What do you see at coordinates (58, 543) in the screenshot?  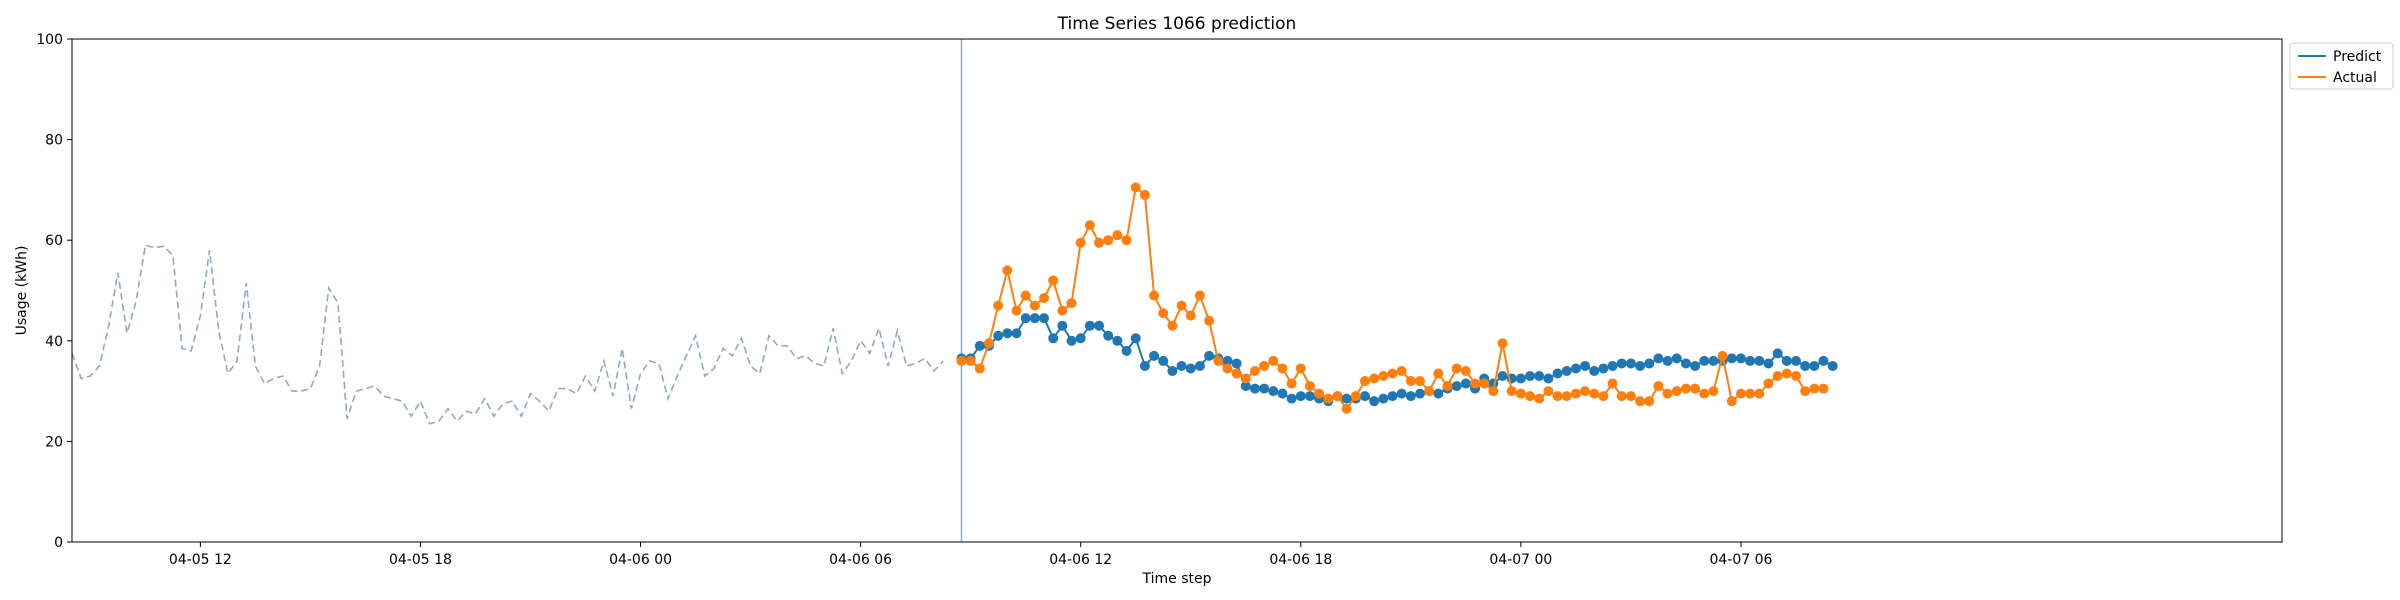 I see `y-tick-label: 0` at bounding box center [58, 543].